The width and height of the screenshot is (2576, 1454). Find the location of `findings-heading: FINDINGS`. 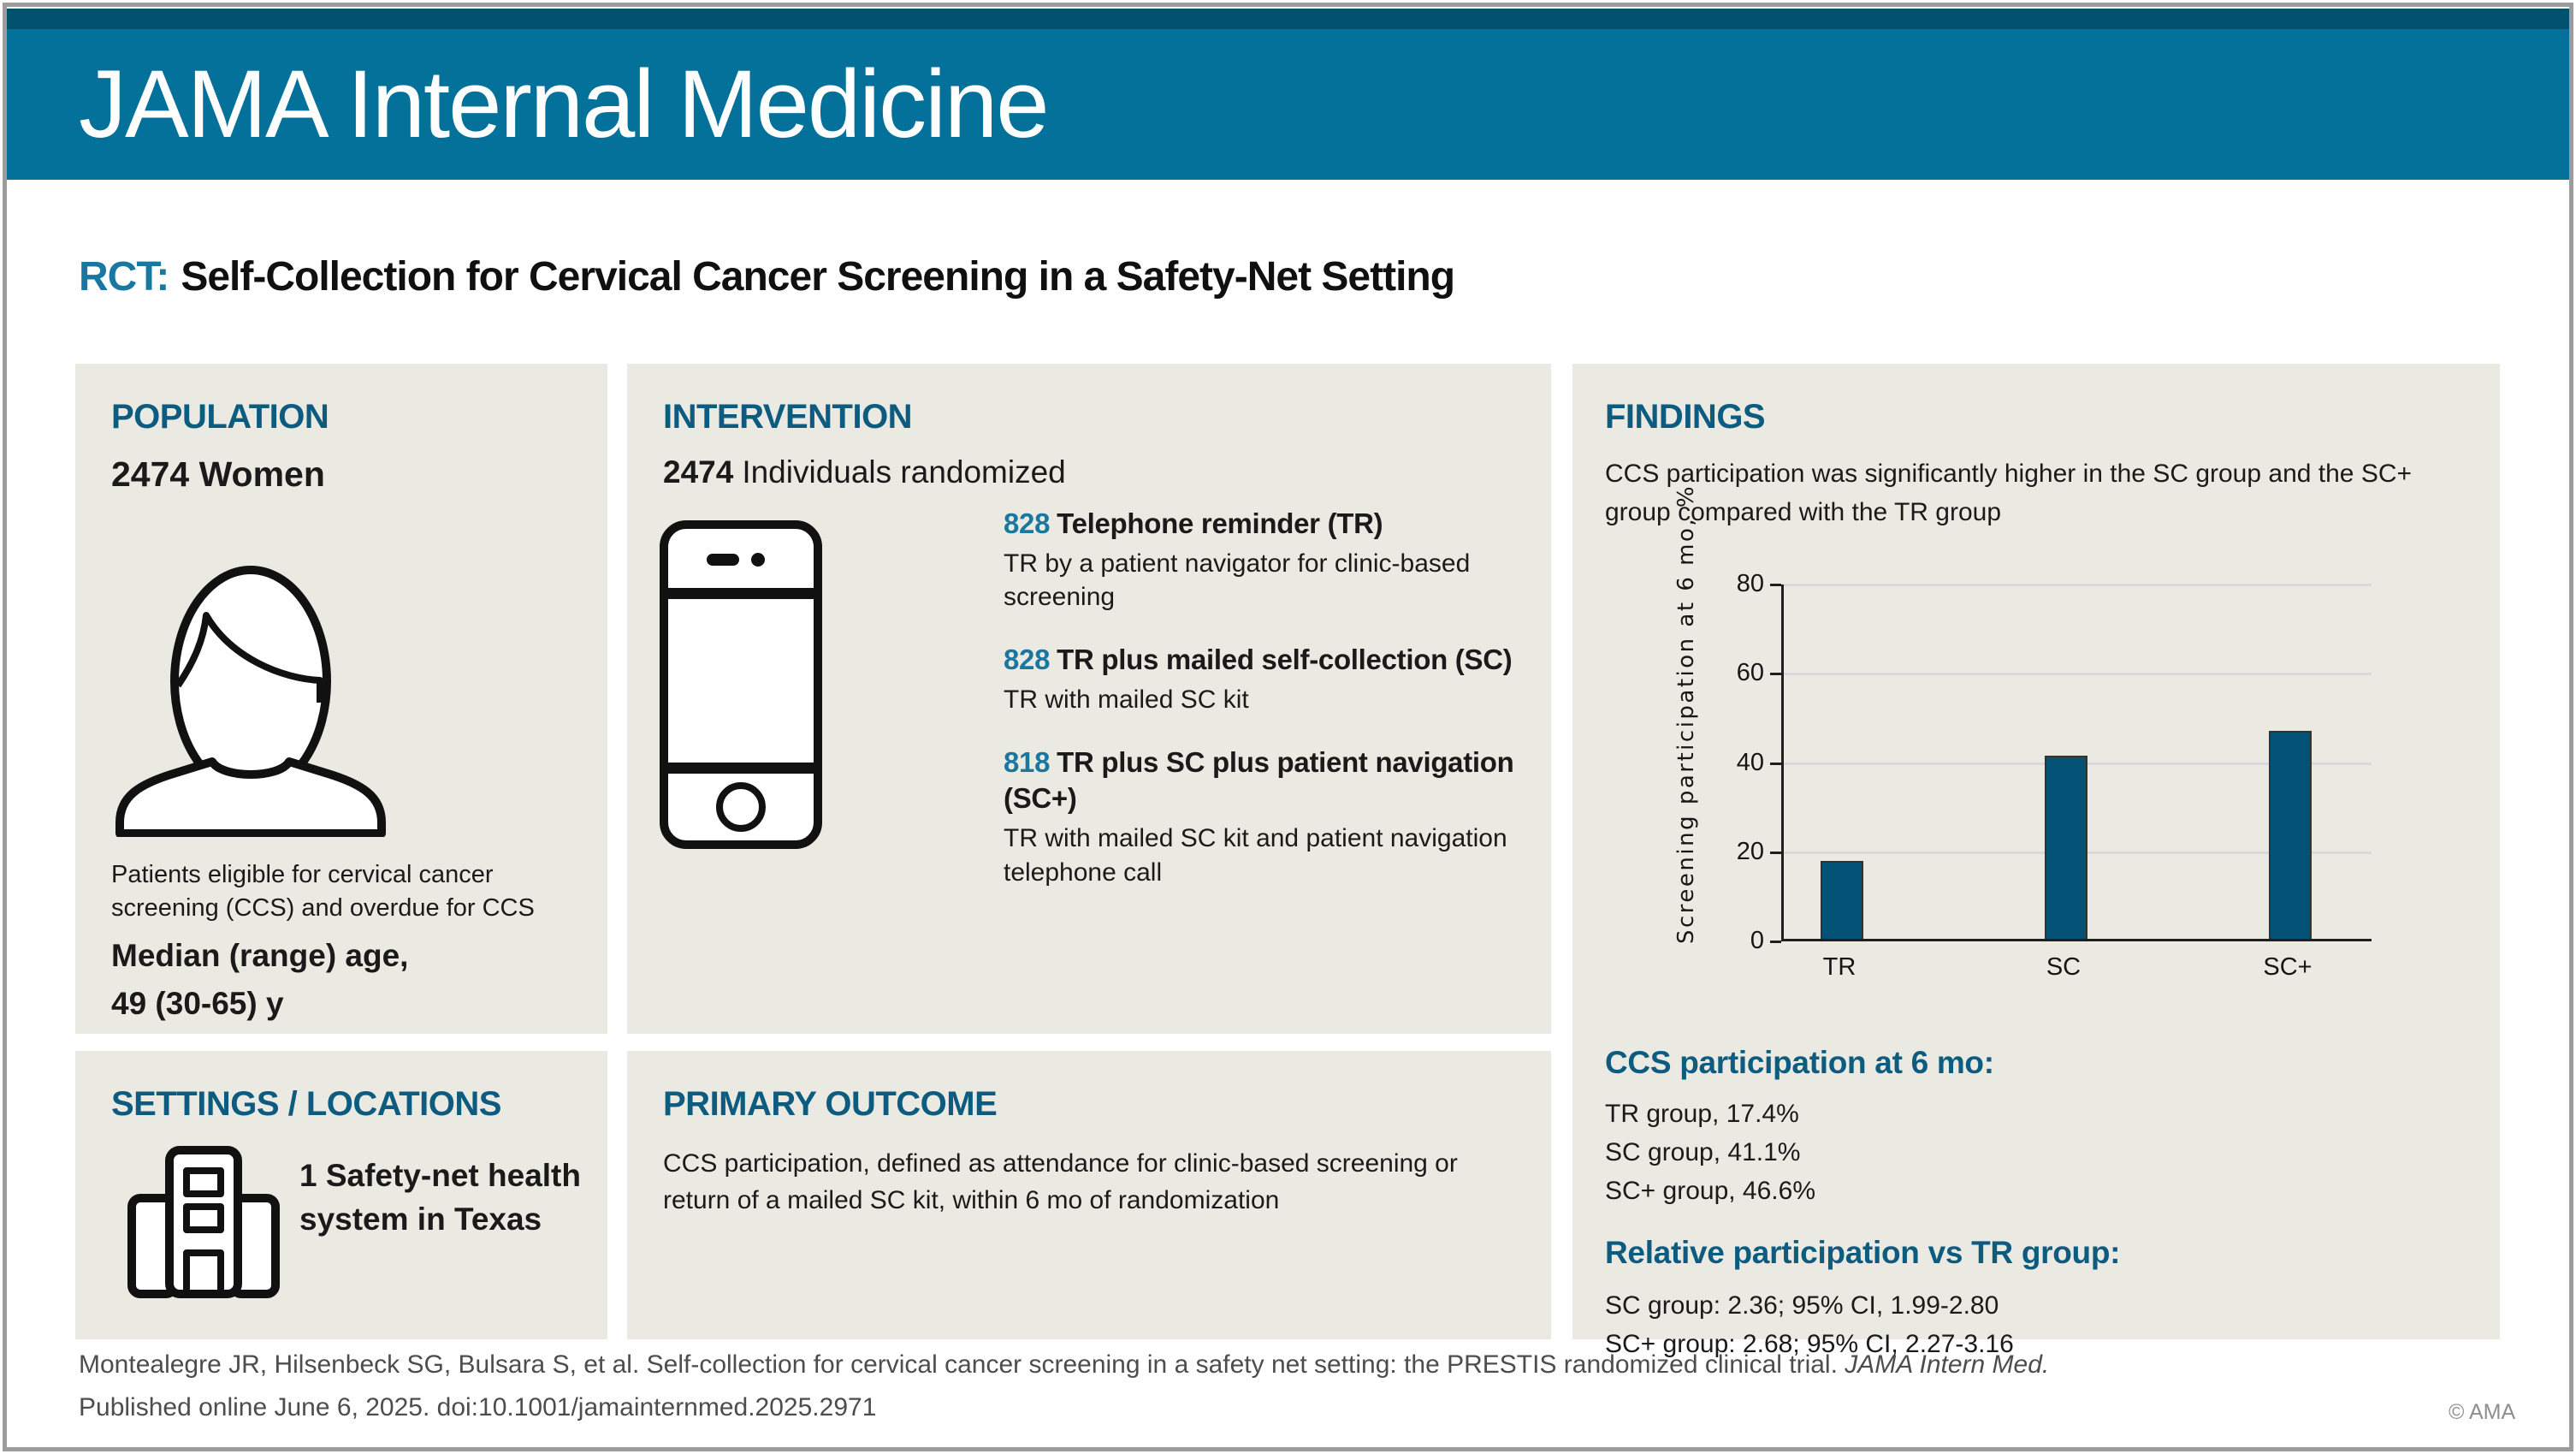

findings-heading: FINDINGS is located at coordinates (1685, 417).